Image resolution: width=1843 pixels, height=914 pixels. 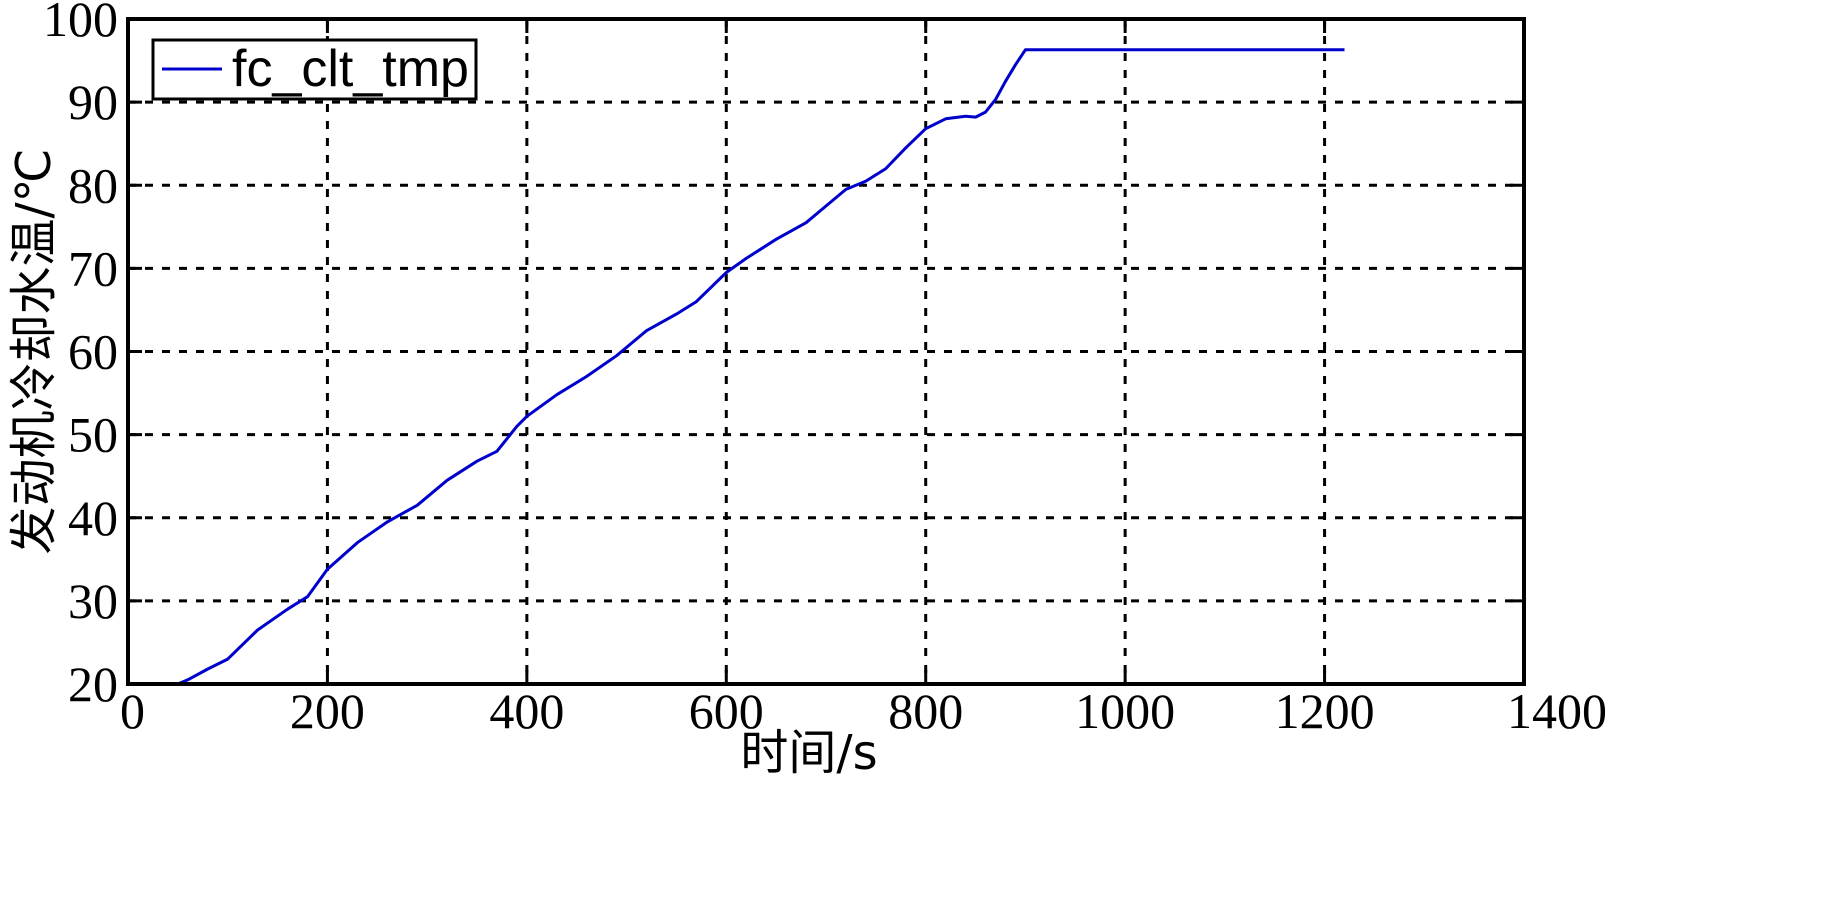 What do you see at coordinates (808, 753) in the screenshot?
I see `x-axis-title: 时间/s` at bounding box center [808, 753].